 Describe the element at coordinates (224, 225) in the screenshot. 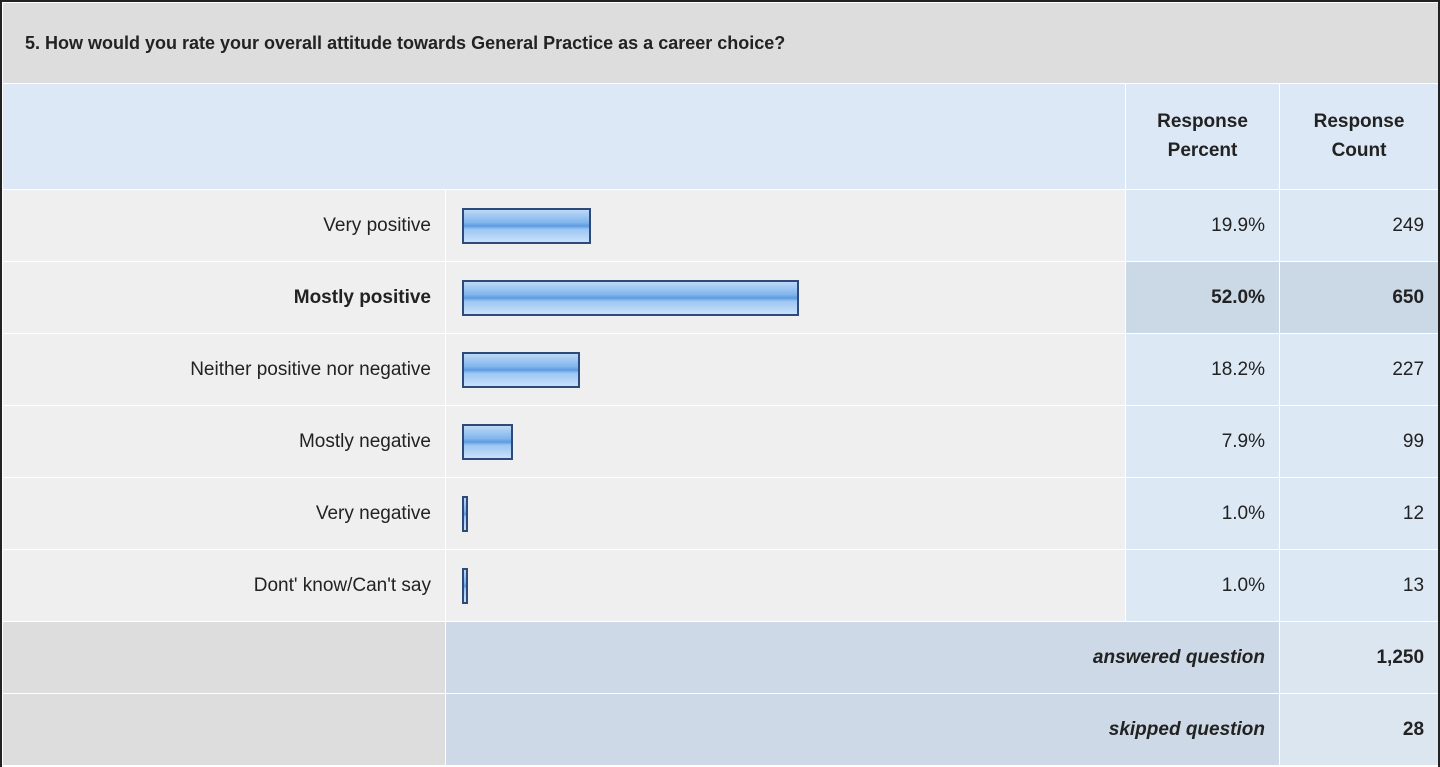

I see `answer-label: Very positive` at that location.